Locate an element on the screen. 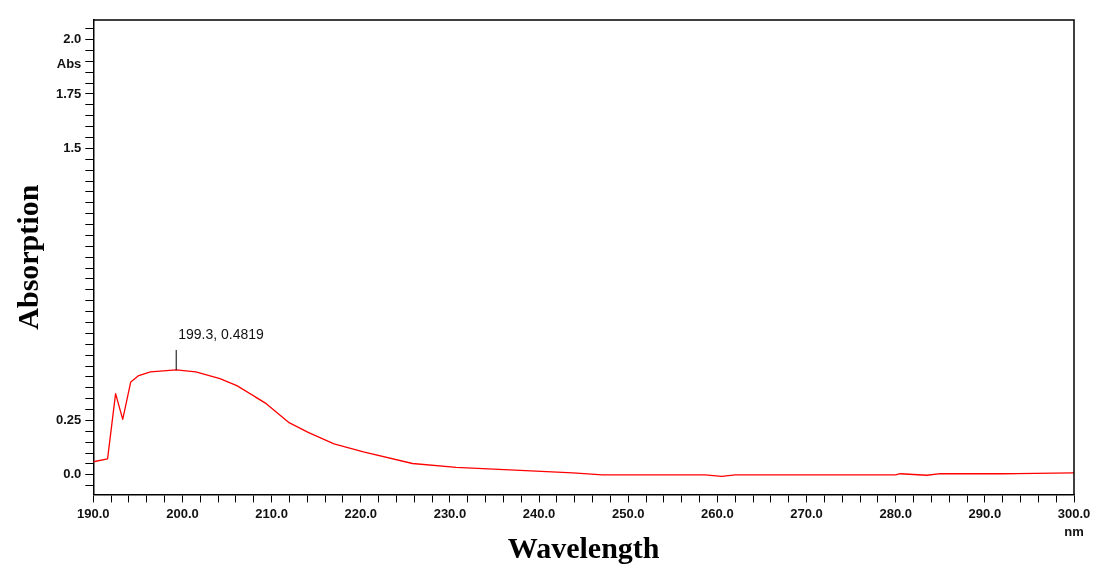  x-tick-label: 300.0 is located at coordinates (1074, 513).